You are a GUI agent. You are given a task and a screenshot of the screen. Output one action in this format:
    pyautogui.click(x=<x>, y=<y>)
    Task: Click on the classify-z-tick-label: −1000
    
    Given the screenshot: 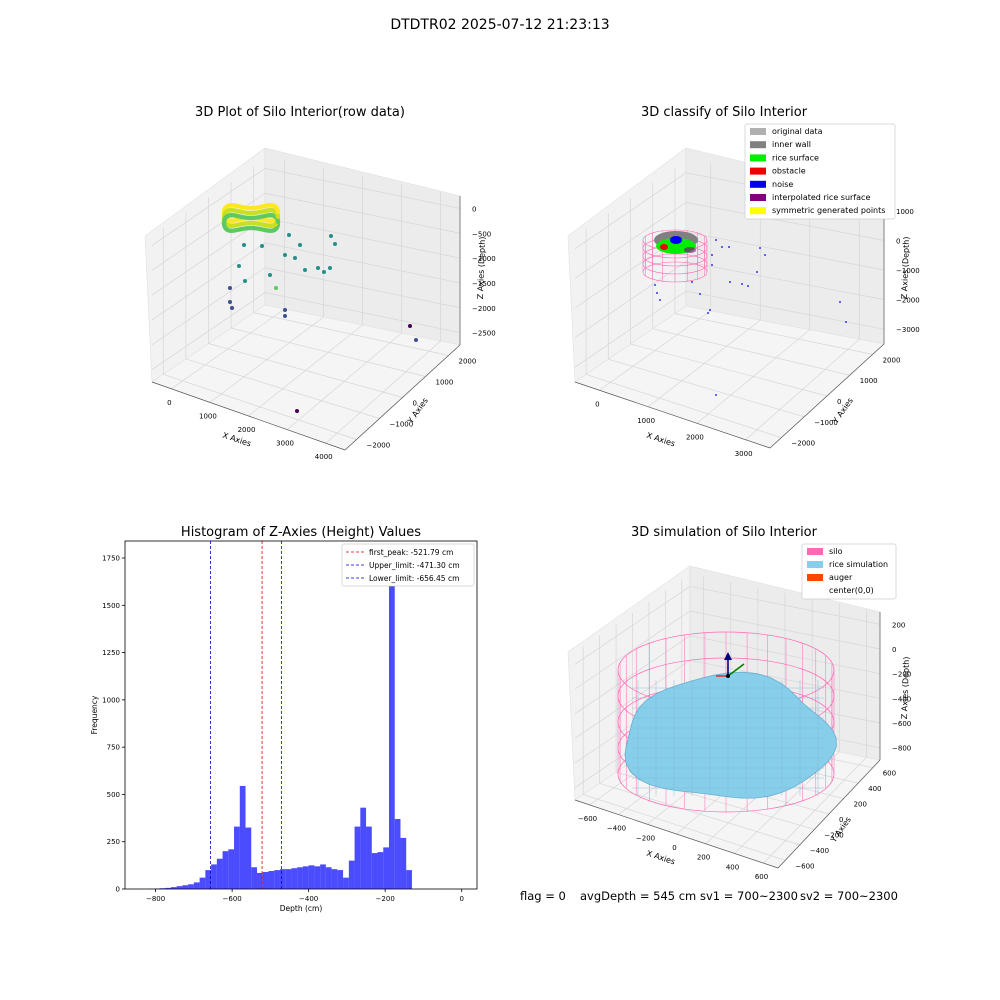 What is the action you would take?
    pyautogui.click(x=908, y=271)
    